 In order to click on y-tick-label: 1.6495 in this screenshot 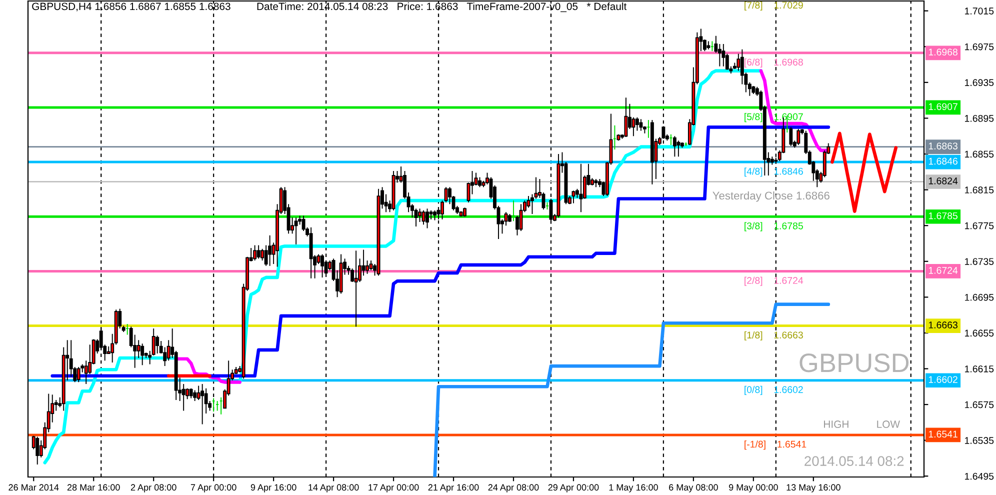, I will do `click(979, 476)`.